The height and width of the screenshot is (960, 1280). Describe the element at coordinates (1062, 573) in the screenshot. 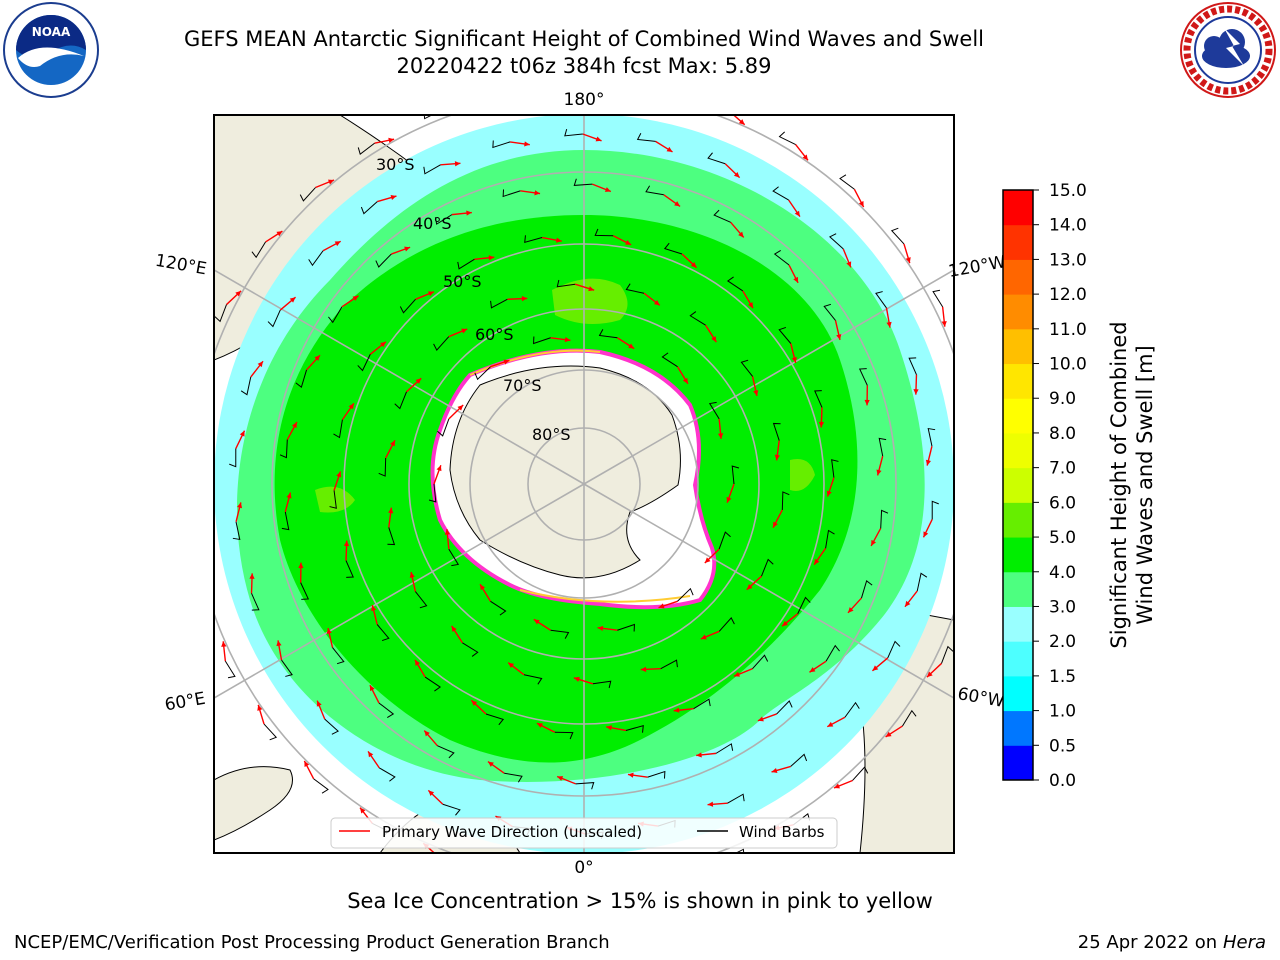

I see `colorbar-tick-label: 4.0` at that location.